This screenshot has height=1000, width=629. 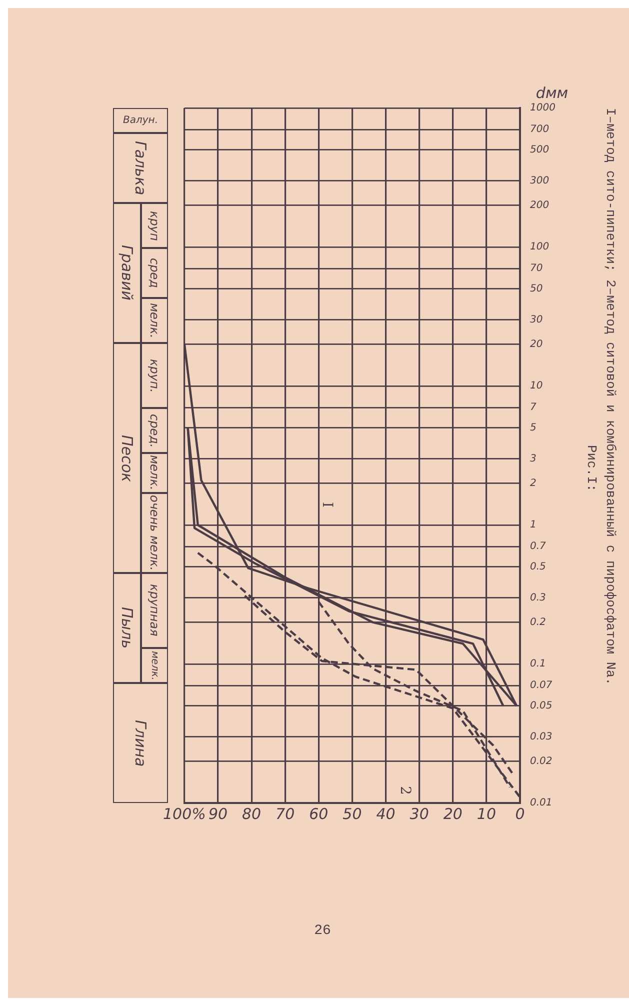 I want to click on y-tick-label: 0.03, so click(x=541, y=736).